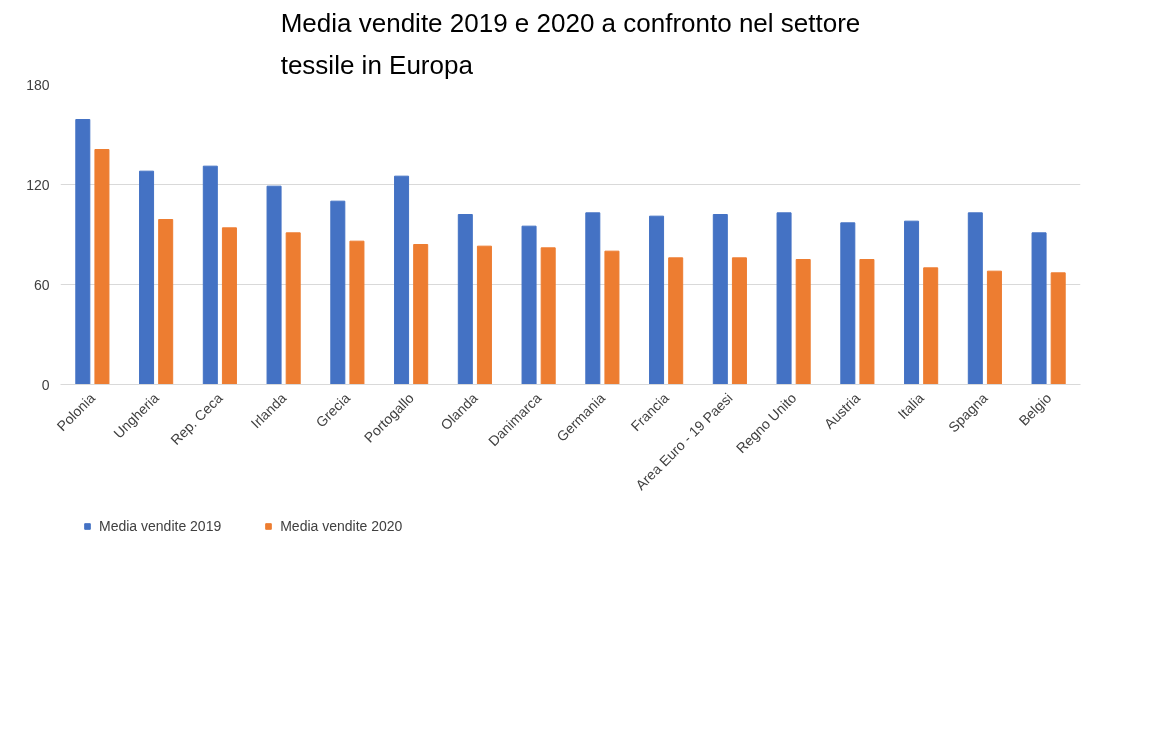 This screenshot has width=1158, height=743. Describe the element at coordinates (160, 526) in the screenshot. I see `legend-label: Media vendite 2019` at that location.